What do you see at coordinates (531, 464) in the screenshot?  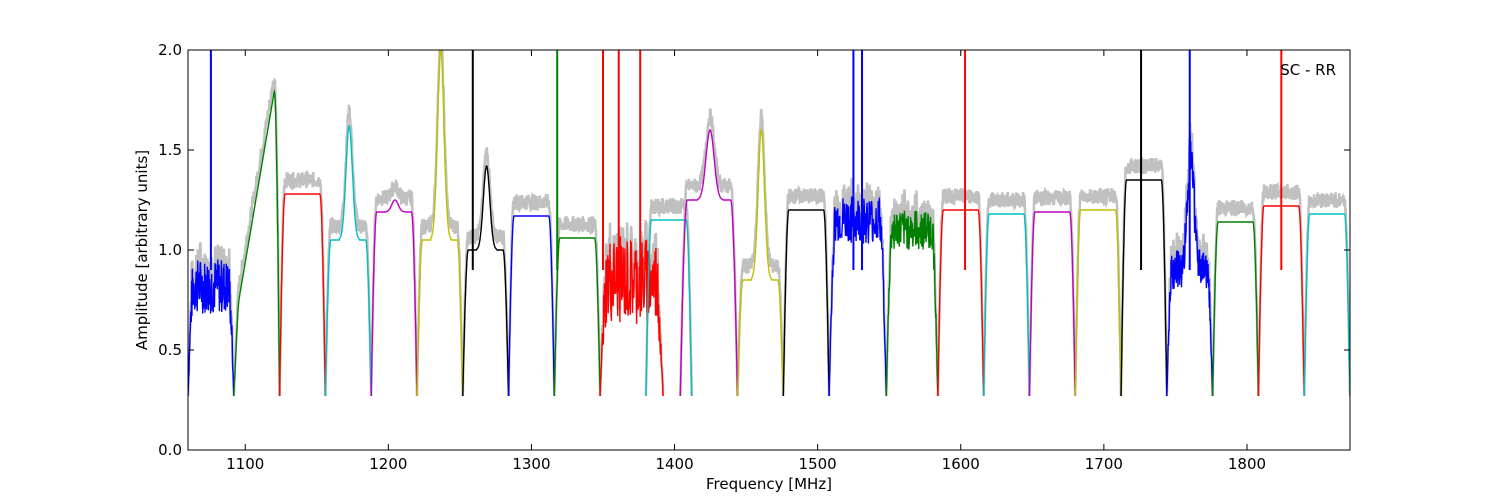 I see `x-tick-label: 1300` at bounding box center [531, 464].